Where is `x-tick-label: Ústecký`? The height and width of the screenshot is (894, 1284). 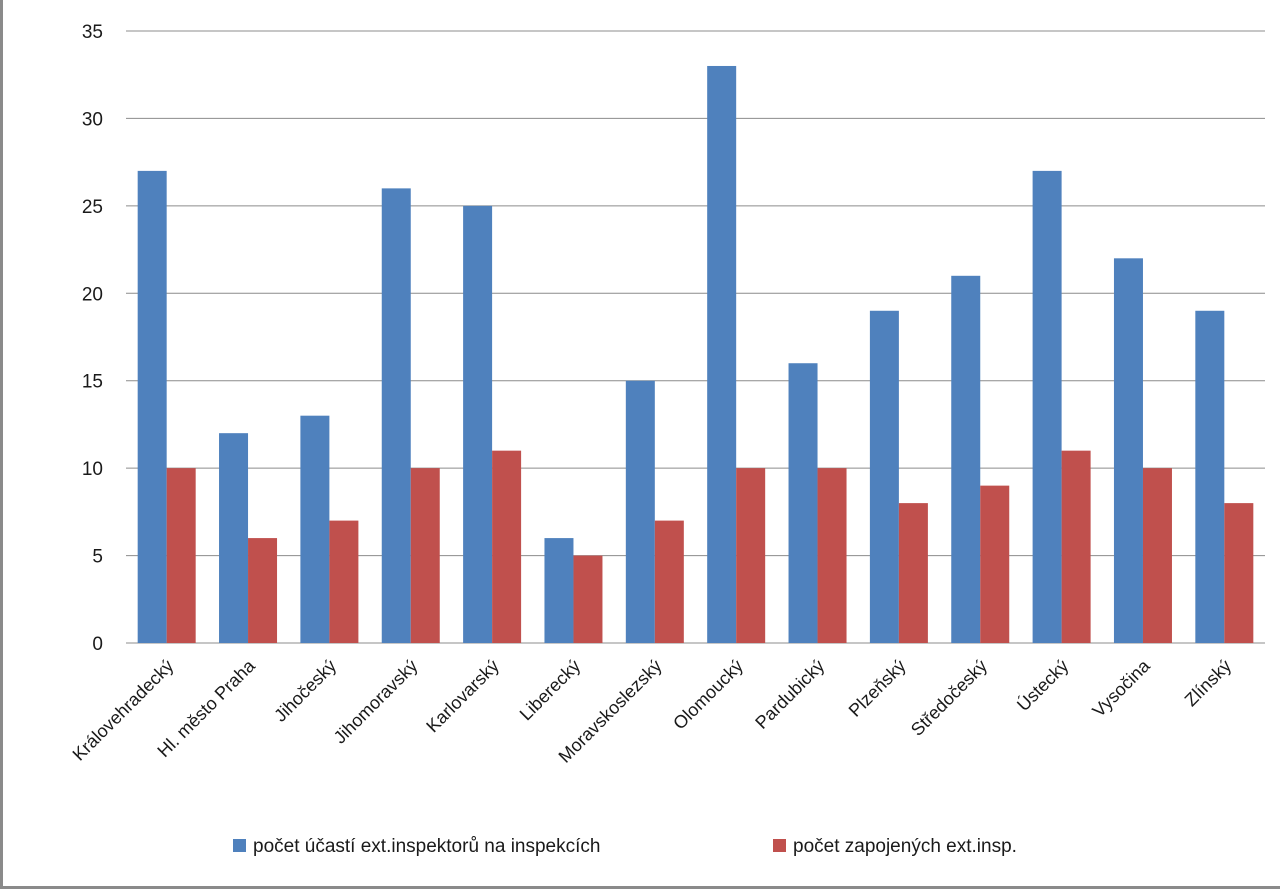 x-tick-label: Ústecký is located at coordinates (1042, 685).